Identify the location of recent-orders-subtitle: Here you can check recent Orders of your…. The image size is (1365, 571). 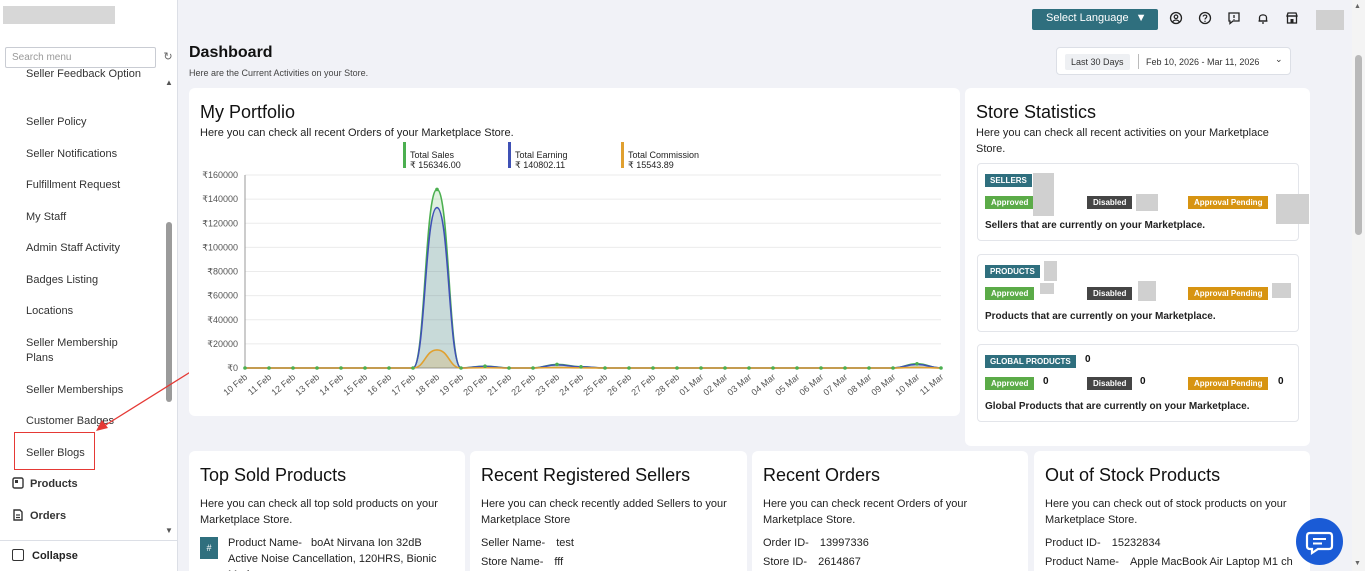
(865, 512).